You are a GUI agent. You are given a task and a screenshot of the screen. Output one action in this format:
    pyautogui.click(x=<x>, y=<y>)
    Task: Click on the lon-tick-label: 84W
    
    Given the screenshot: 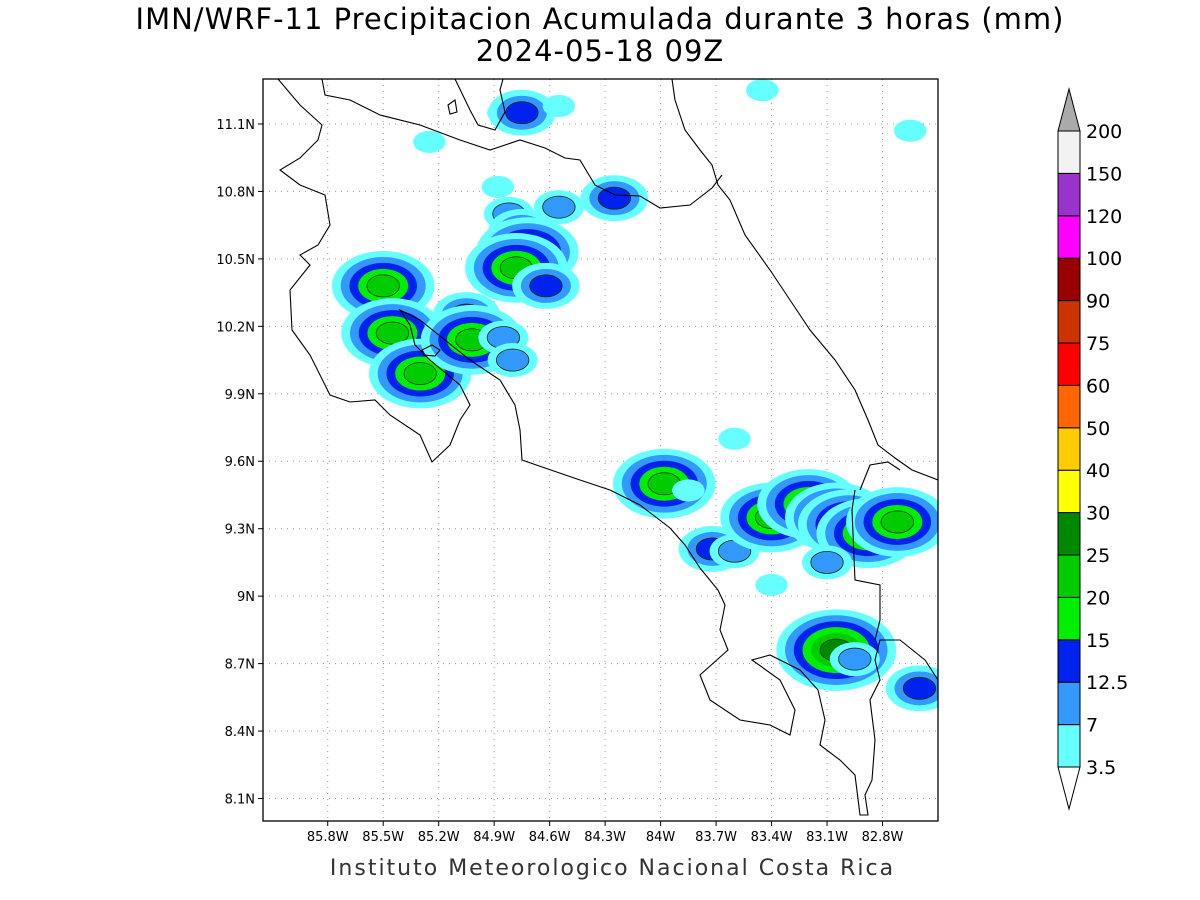 What is the action you would take?
    pyautogui.click(x=661, y=837)
    